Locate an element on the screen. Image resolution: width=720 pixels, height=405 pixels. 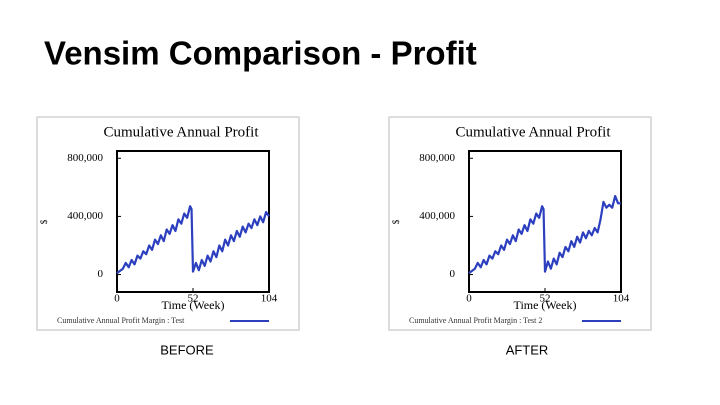
caption: BEFORE is located at coordinates (187, 349).